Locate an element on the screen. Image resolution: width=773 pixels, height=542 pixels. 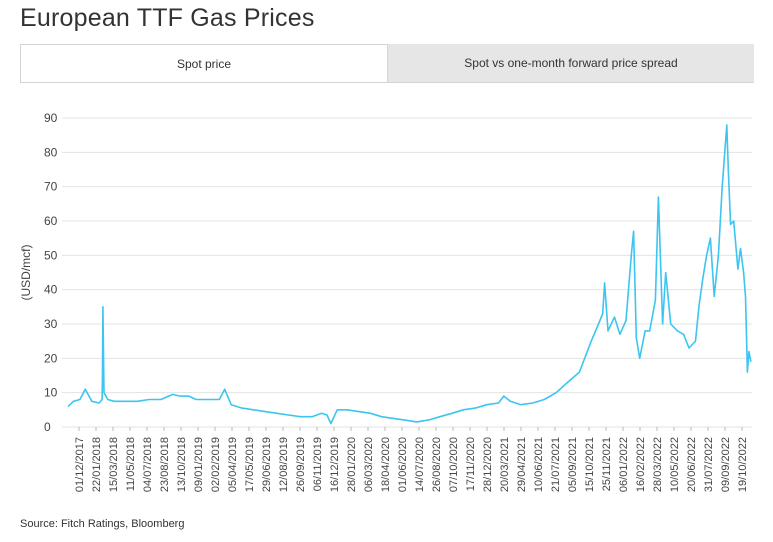
x-tick-label: 15/10/2021 is located at coordinates (590, 464).